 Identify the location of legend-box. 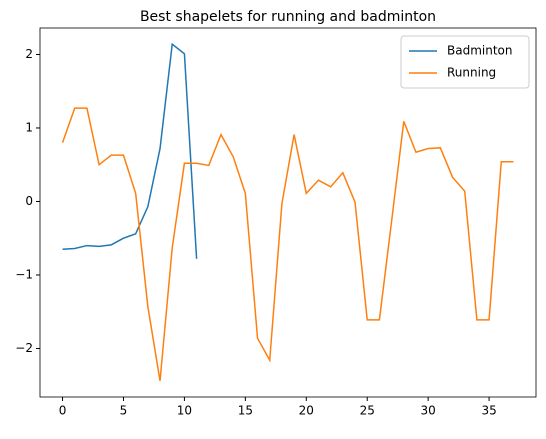
(465, 62).